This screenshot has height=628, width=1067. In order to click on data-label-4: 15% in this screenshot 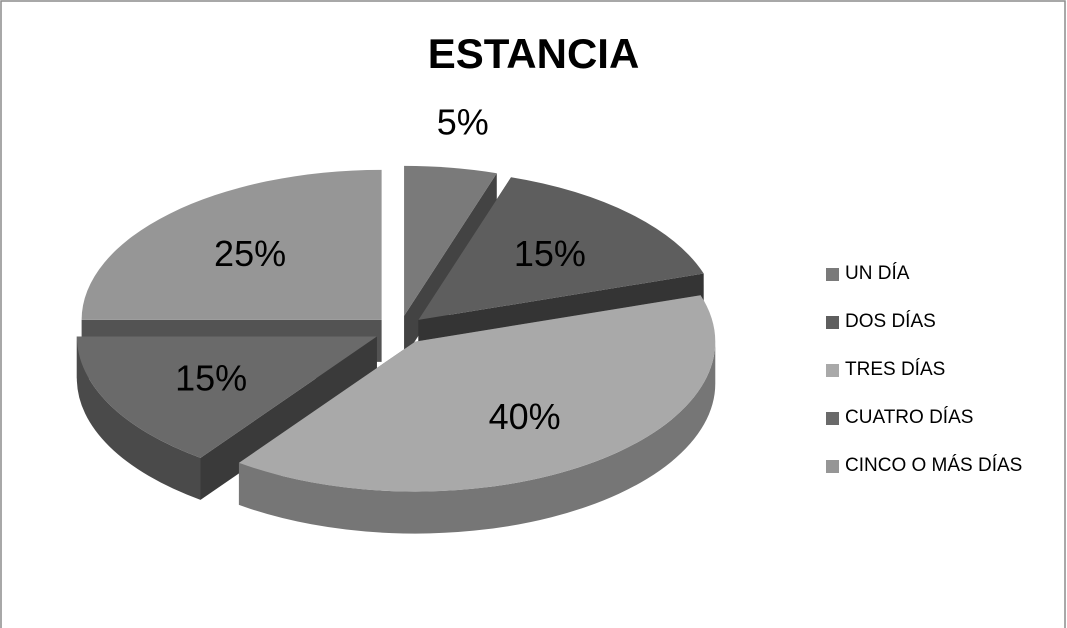, I will do `click(211, 378)`.